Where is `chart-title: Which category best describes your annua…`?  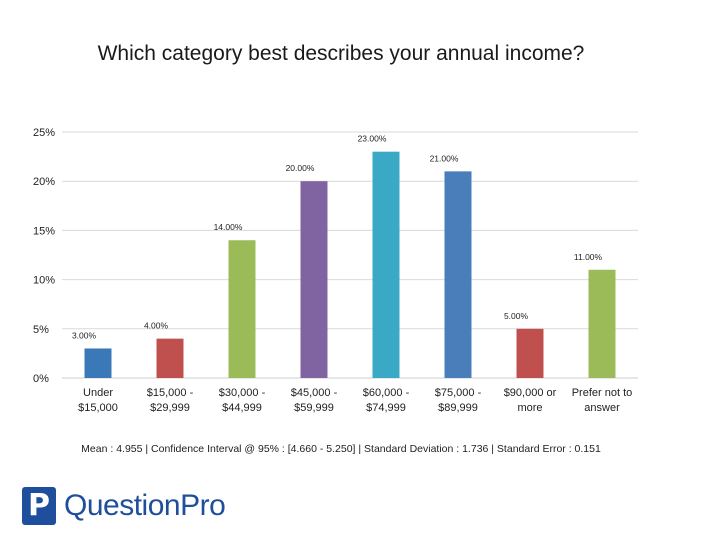 chart-title: Which category best describes your annua… is located at coordinates (341, 53).